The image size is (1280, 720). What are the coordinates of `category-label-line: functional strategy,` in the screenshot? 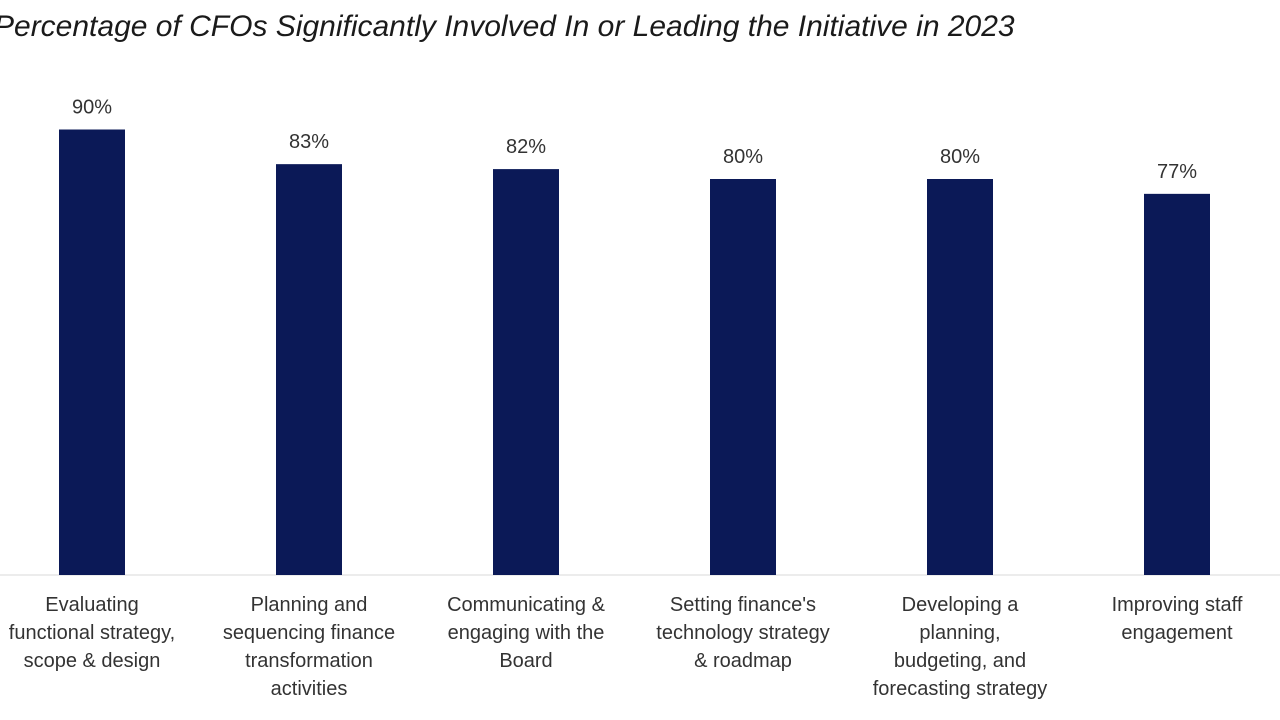 It's located at (92, 633).